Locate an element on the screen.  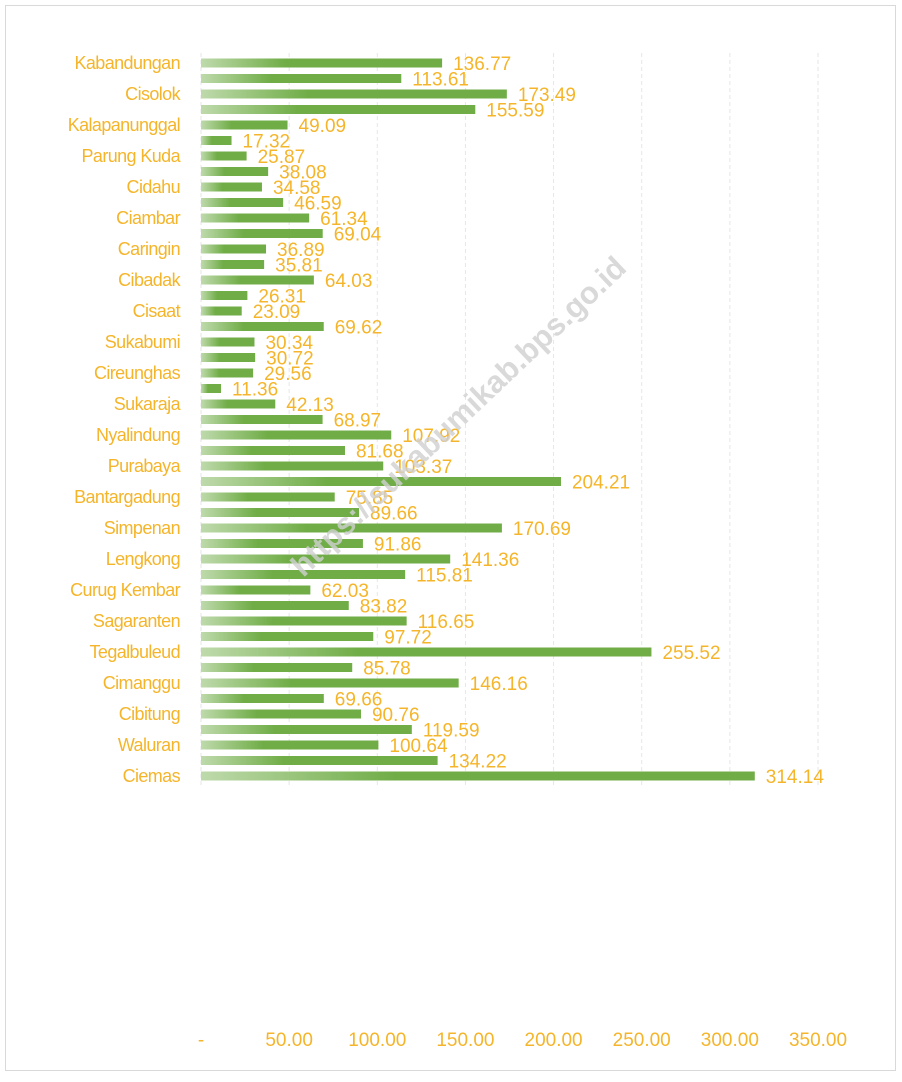
value-label: 17.32 is located at coordinates (267, 142).